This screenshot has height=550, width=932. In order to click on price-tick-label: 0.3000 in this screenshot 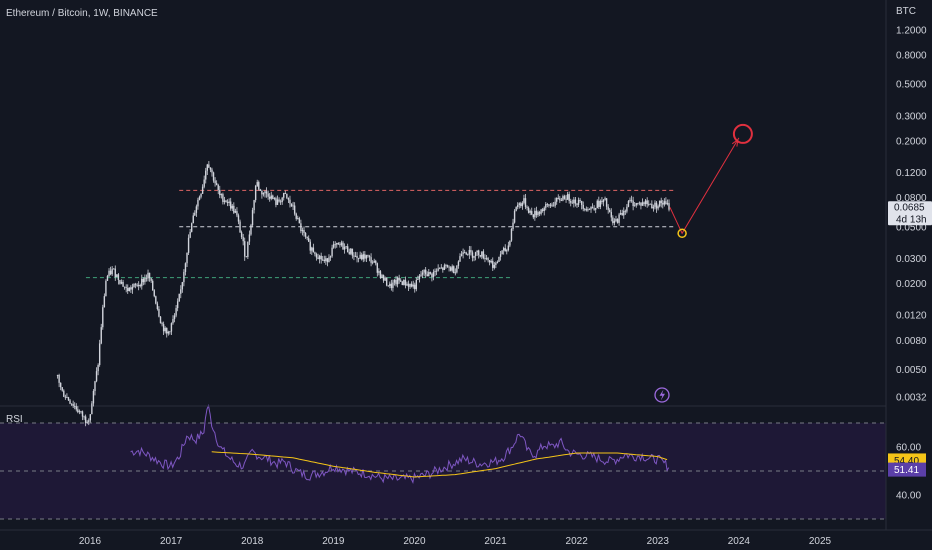, I will do `click(911, 116)`.